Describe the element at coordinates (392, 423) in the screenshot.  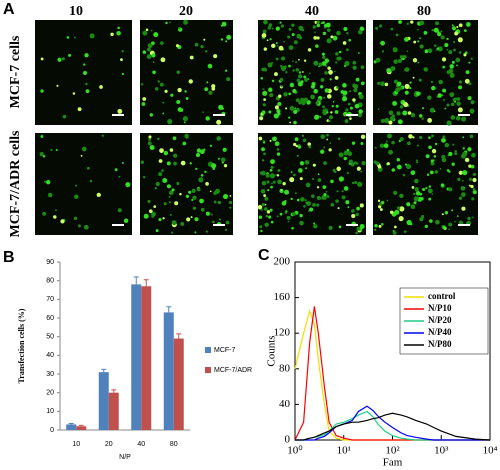
I see `histogram-line` at that location.